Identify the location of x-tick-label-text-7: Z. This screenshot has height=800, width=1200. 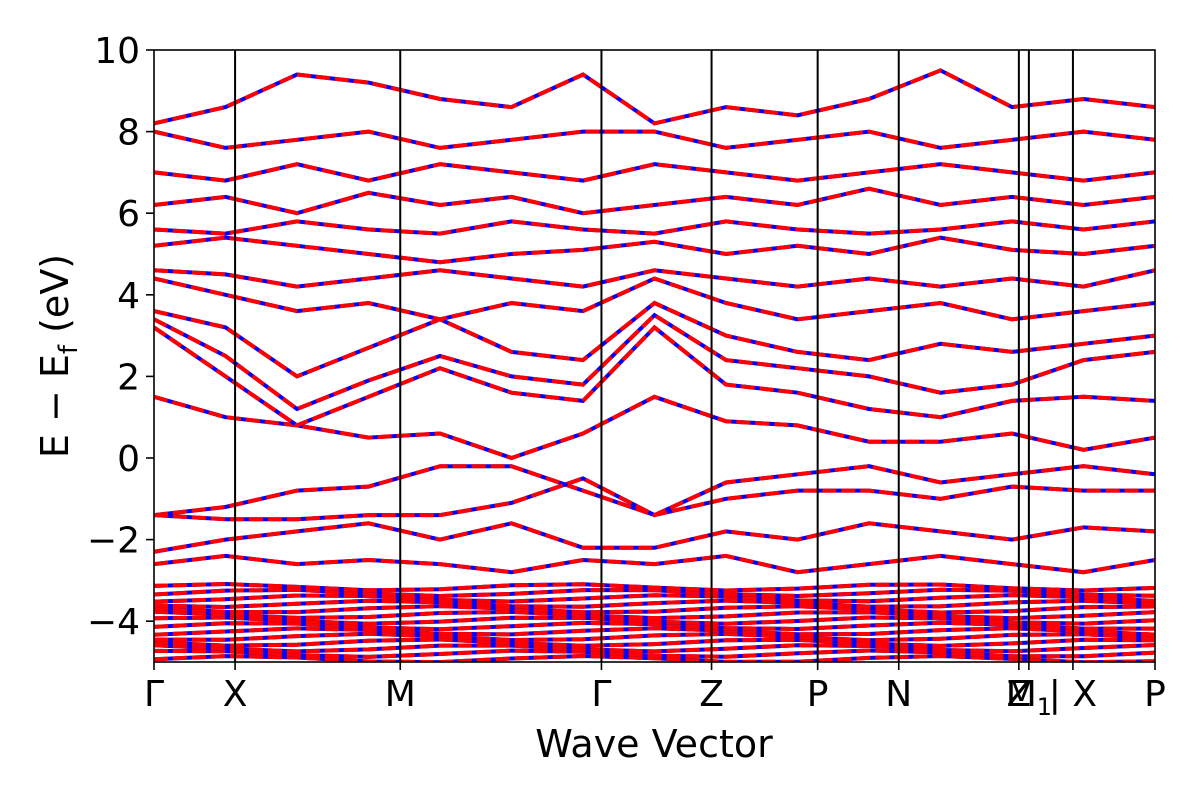
(1019, 694).